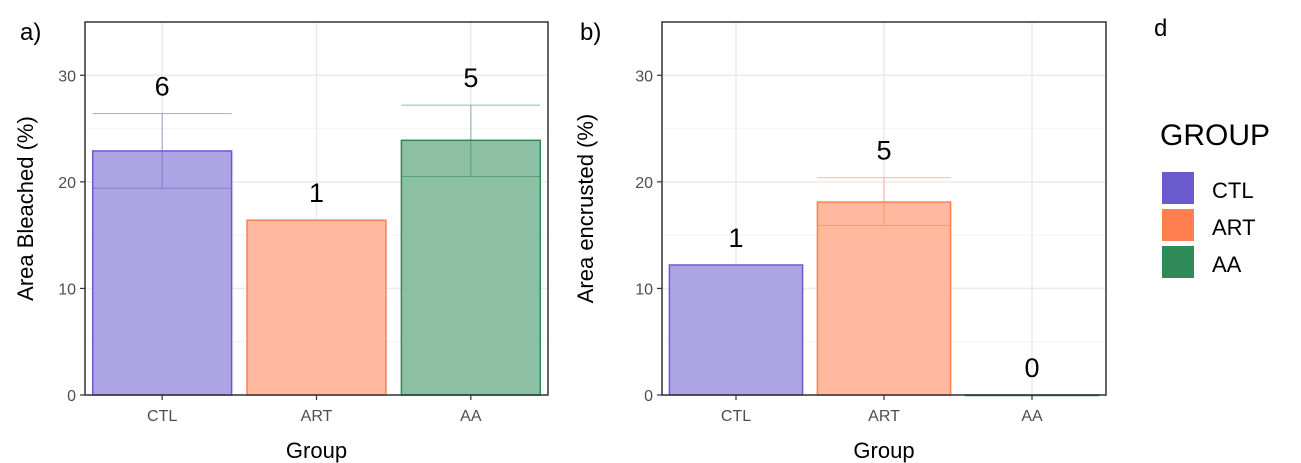 The height and width of the screenshot is (463, 1301). I want to click on y-axis-title: Area encrusted (%), so click(585, 209).